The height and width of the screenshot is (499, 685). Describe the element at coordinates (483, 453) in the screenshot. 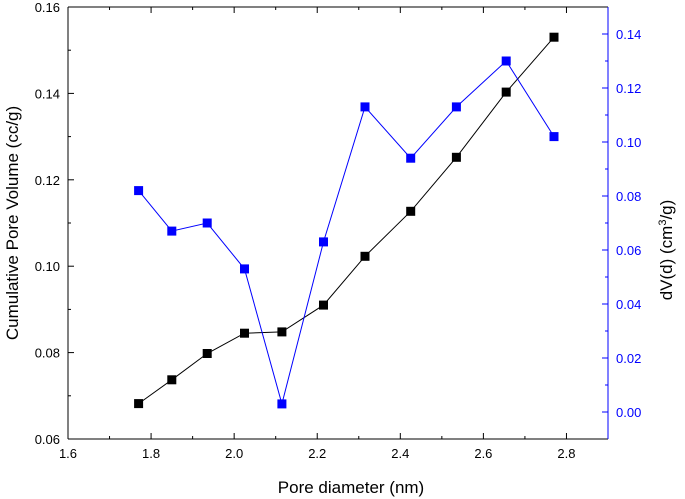

I see `x-tick-label: 2.6` at that location.